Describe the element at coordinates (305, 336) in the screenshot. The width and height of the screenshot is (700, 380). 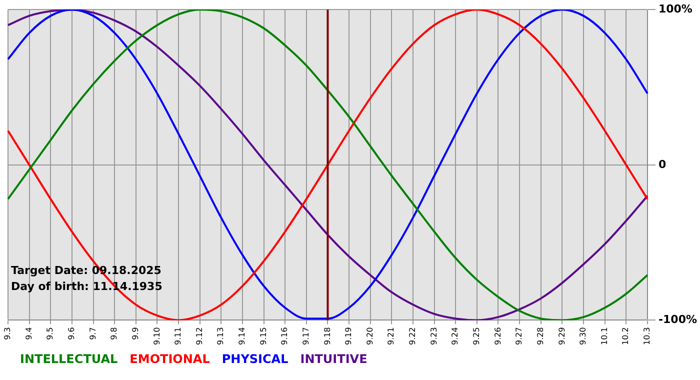
I see `x-tick-label: 9.17` at that location.